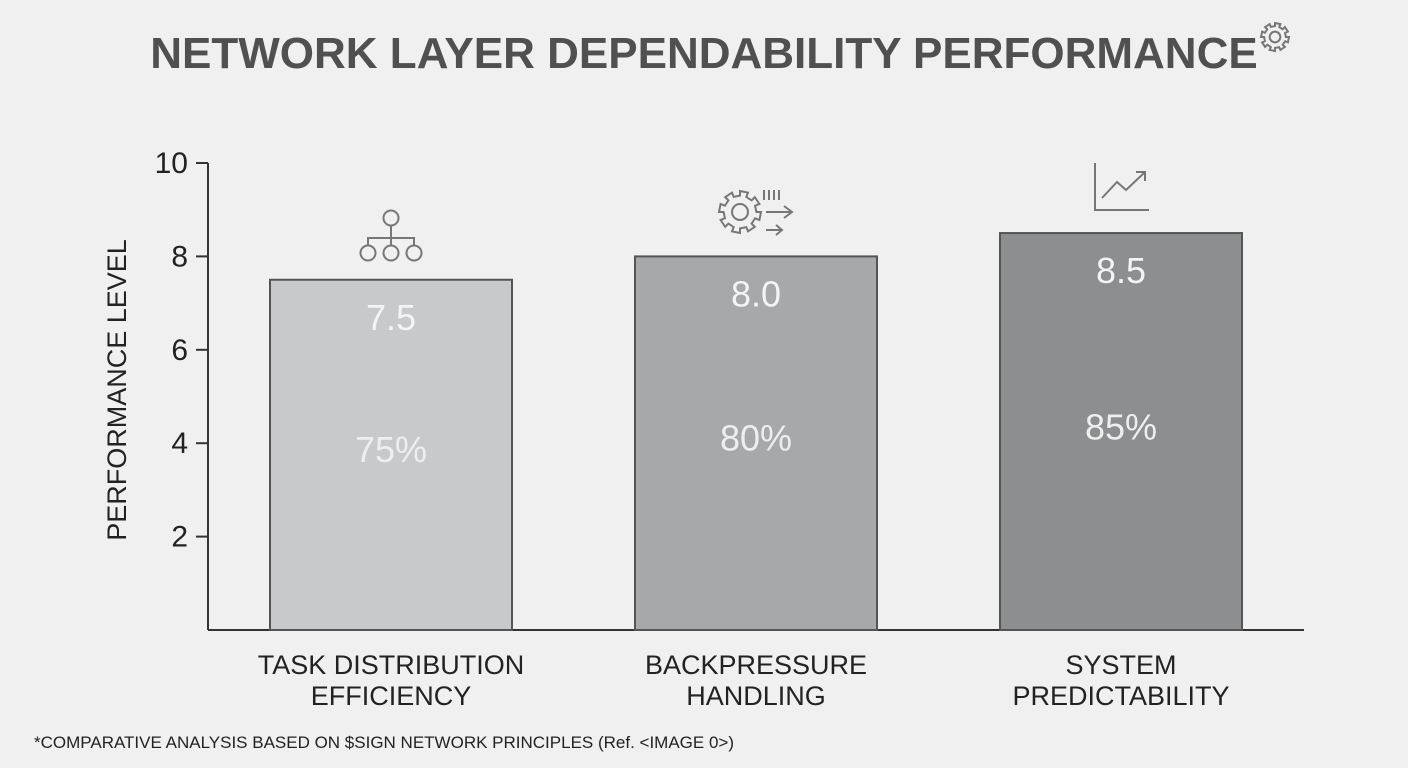 The width and height of the screenshot is (1408, 768). I want to click on y-axis-label: PERFORMANCE LEVEL, so click(117, 390).